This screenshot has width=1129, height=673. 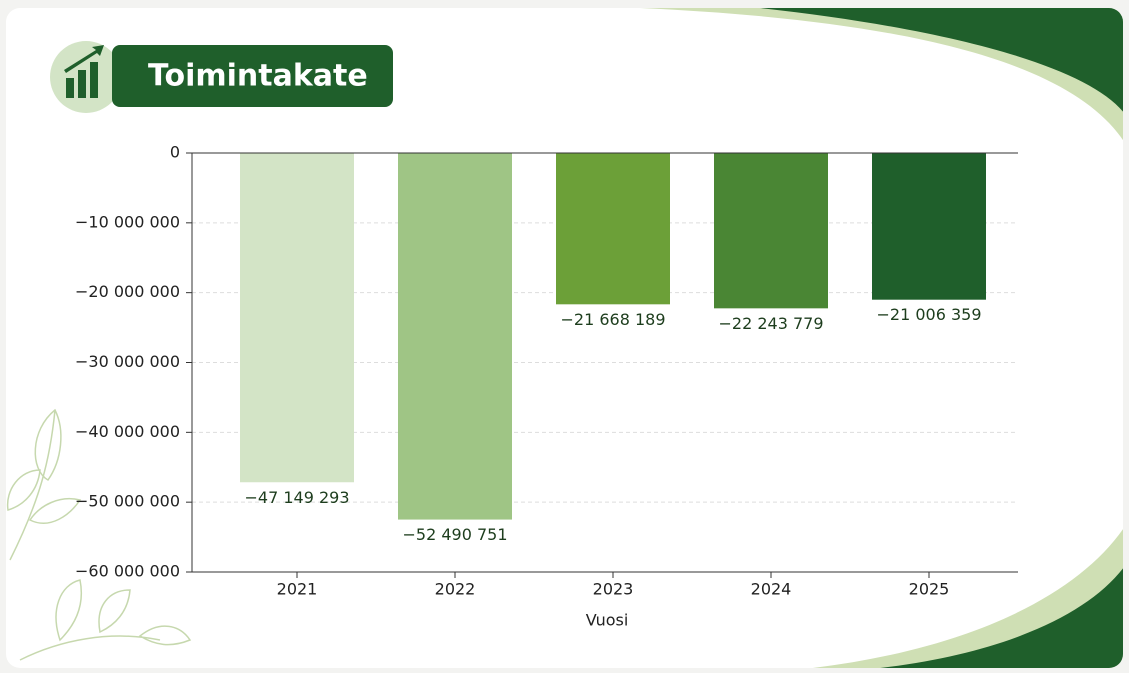 What do you see at coordinates (127, 291) in the screenshot?
I see `y-tick-label: −20 000 000` at bounding box center [127, 291].